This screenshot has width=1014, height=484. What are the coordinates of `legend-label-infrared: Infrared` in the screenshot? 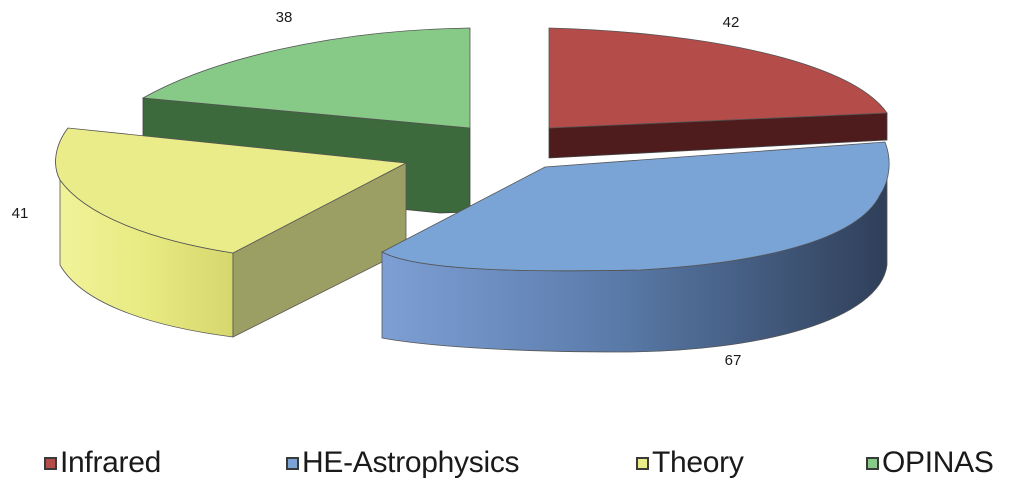 It's located at (110, 462).